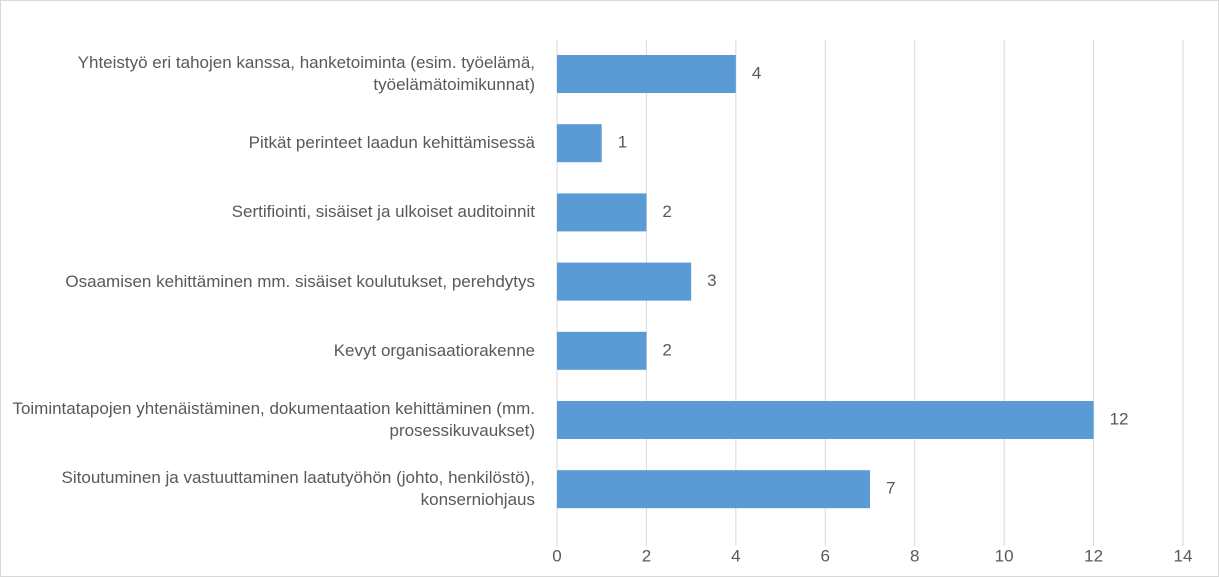 This screenshot has width=1219, height=577. What do you see at coordinates (735, 555) in the screenshot?
I see `x-tick-label: 4` at bounding box center [735, 555].